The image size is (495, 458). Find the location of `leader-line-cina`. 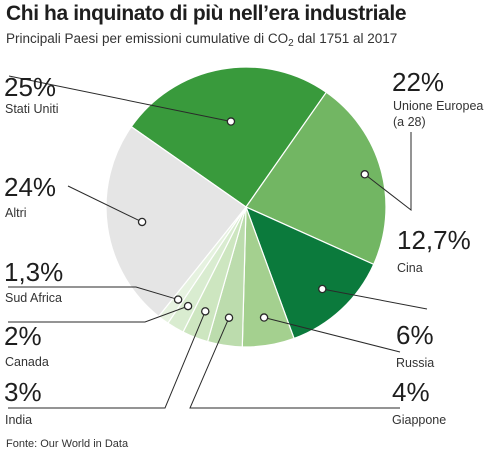

leader-line-cina is located at coordinates (375, 299).